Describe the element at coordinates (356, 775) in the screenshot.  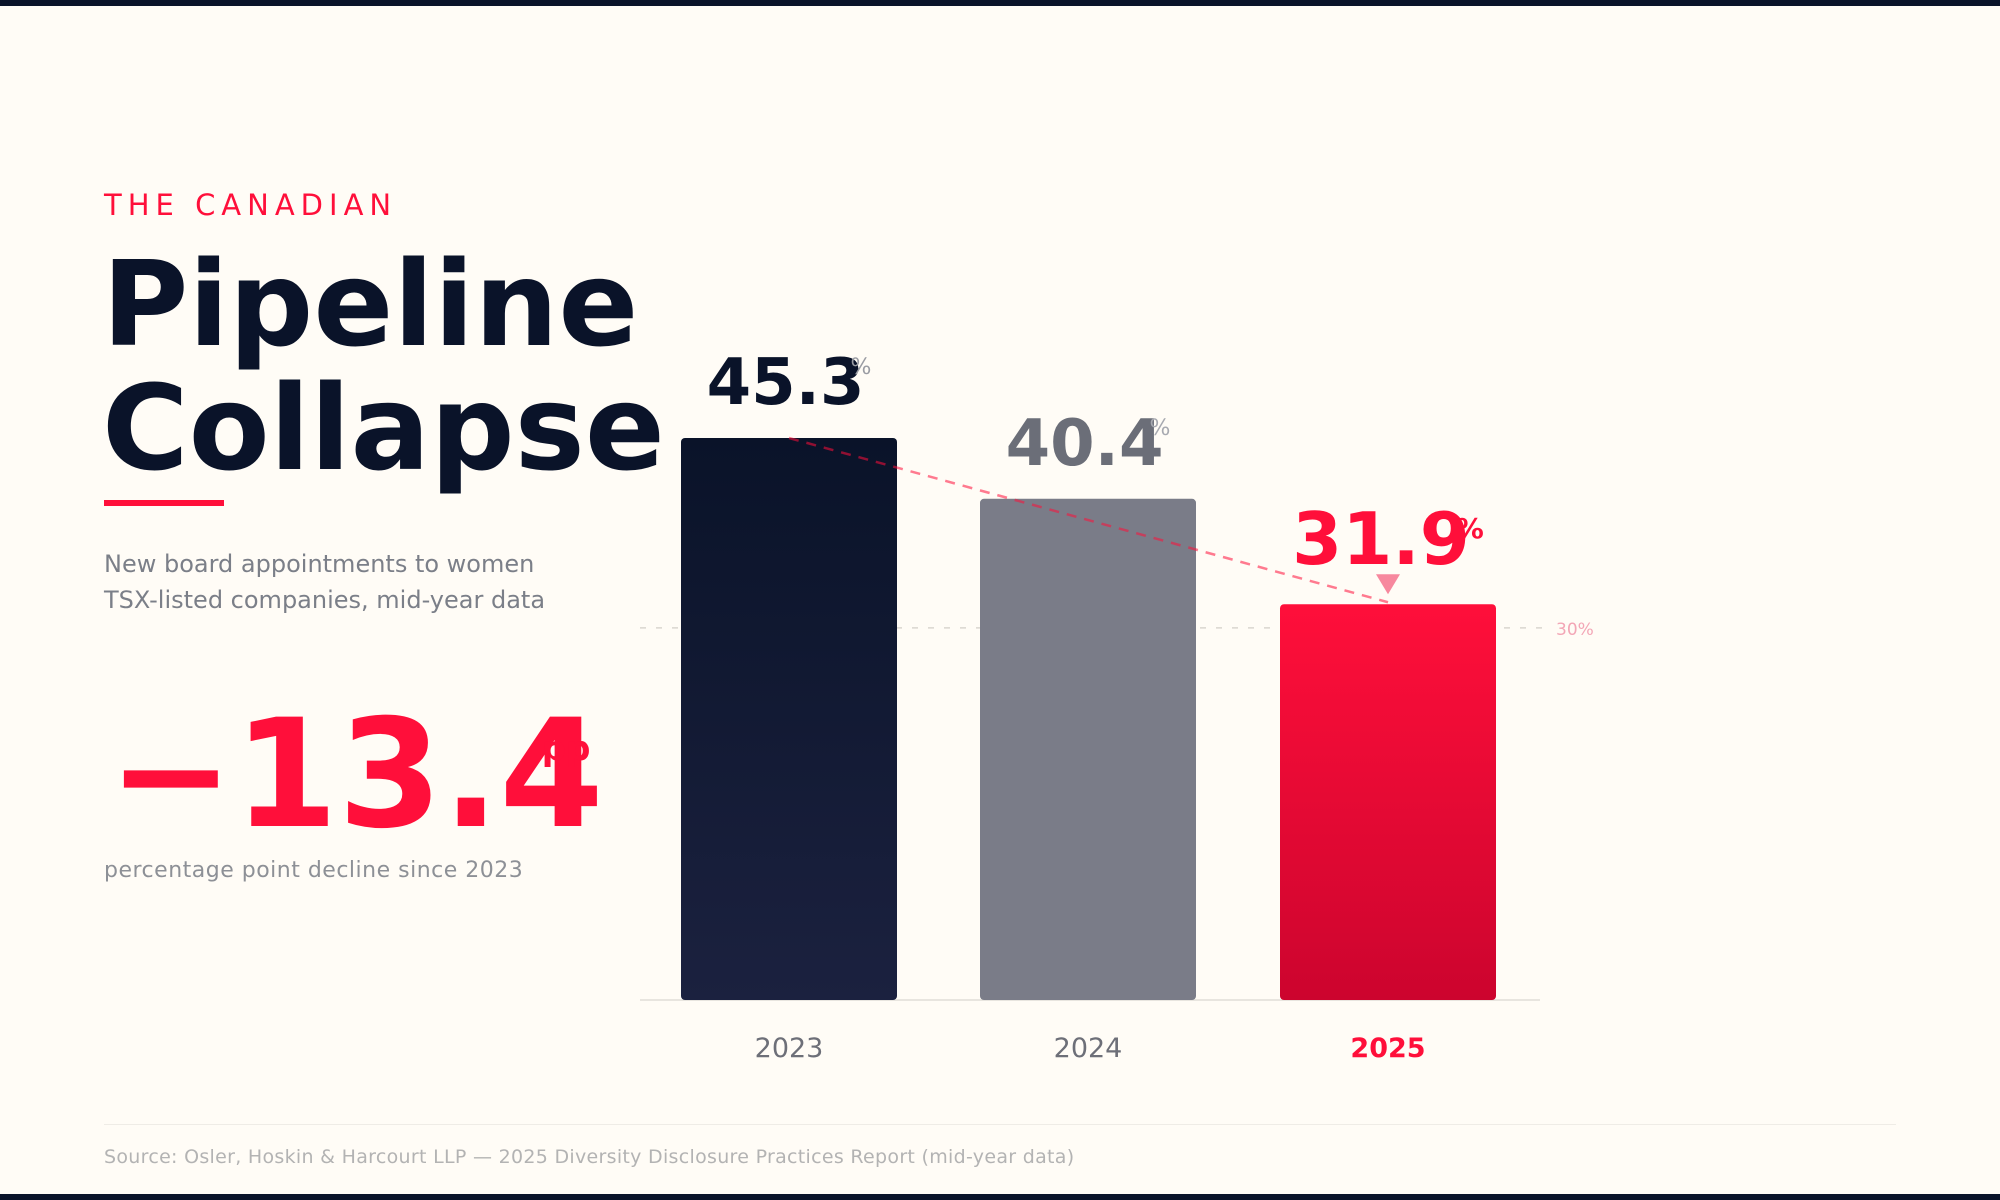
I see `decline-value: −13.4` at that location.